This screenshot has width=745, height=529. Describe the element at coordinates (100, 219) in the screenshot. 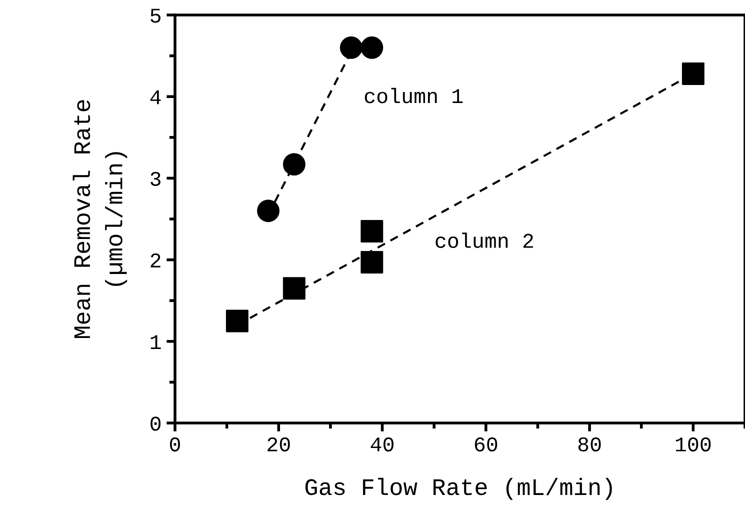

I see `y-axis-title: Mean Removal Rate (µmol/min)` at that location.